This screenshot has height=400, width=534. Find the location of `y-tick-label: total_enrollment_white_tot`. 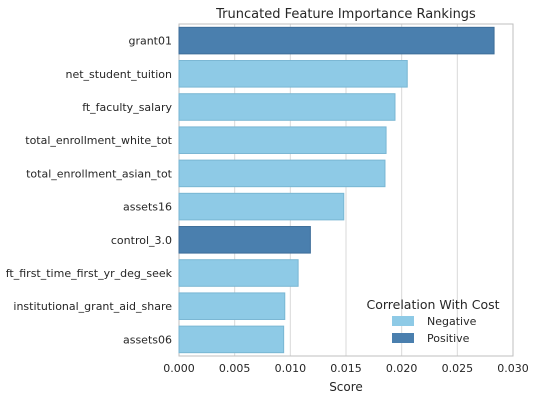

y-tick-label: total_enrollment_white_tot is located at coordinates (98, 140).